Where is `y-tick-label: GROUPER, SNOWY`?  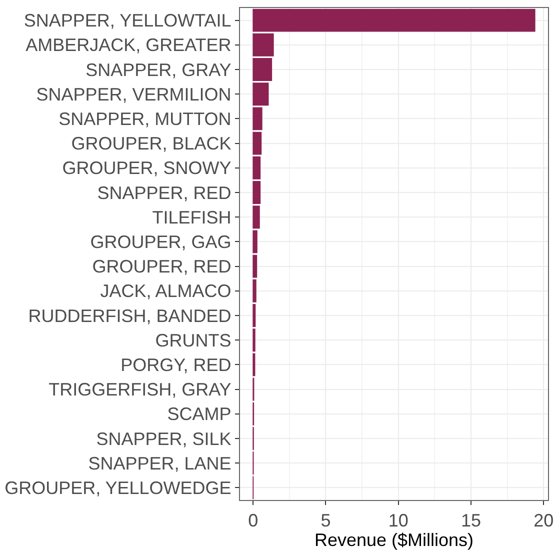
y-tick-label: GROUPER, SNOWY is located at coordinates (147, 168).